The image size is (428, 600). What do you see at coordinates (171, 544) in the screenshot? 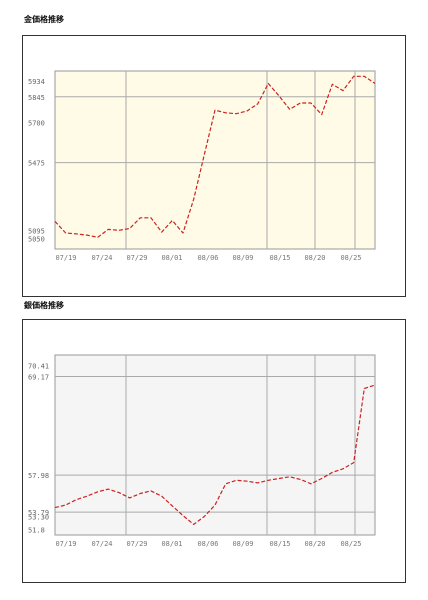
I see `silver-x-tick-label: 08/01` at bounding box center [171, 544].